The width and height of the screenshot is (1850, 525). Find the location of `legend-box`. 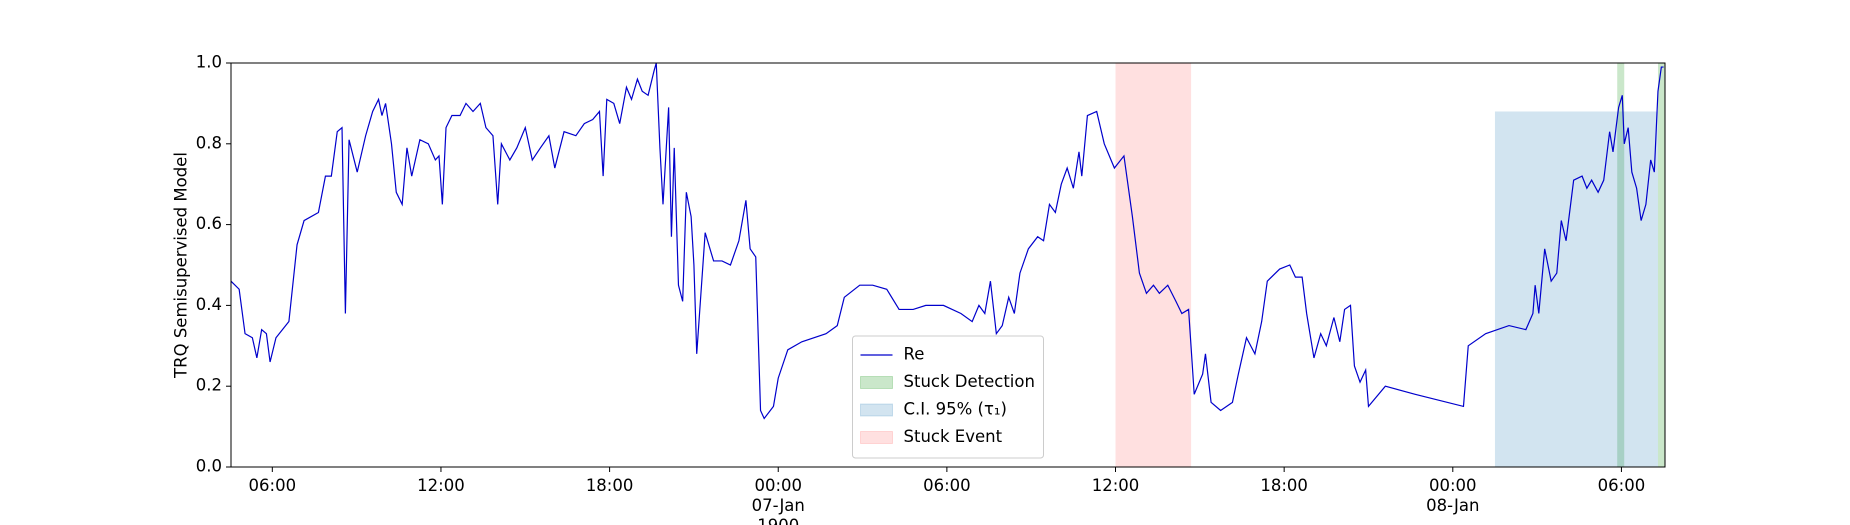

legend-box is located at coordinates (948, 397).